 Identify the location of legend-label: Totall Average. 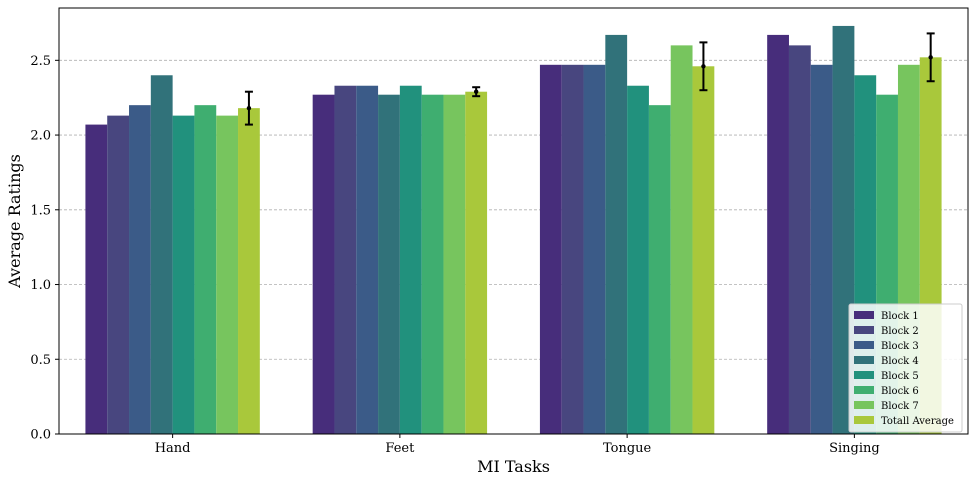
(917, 421).